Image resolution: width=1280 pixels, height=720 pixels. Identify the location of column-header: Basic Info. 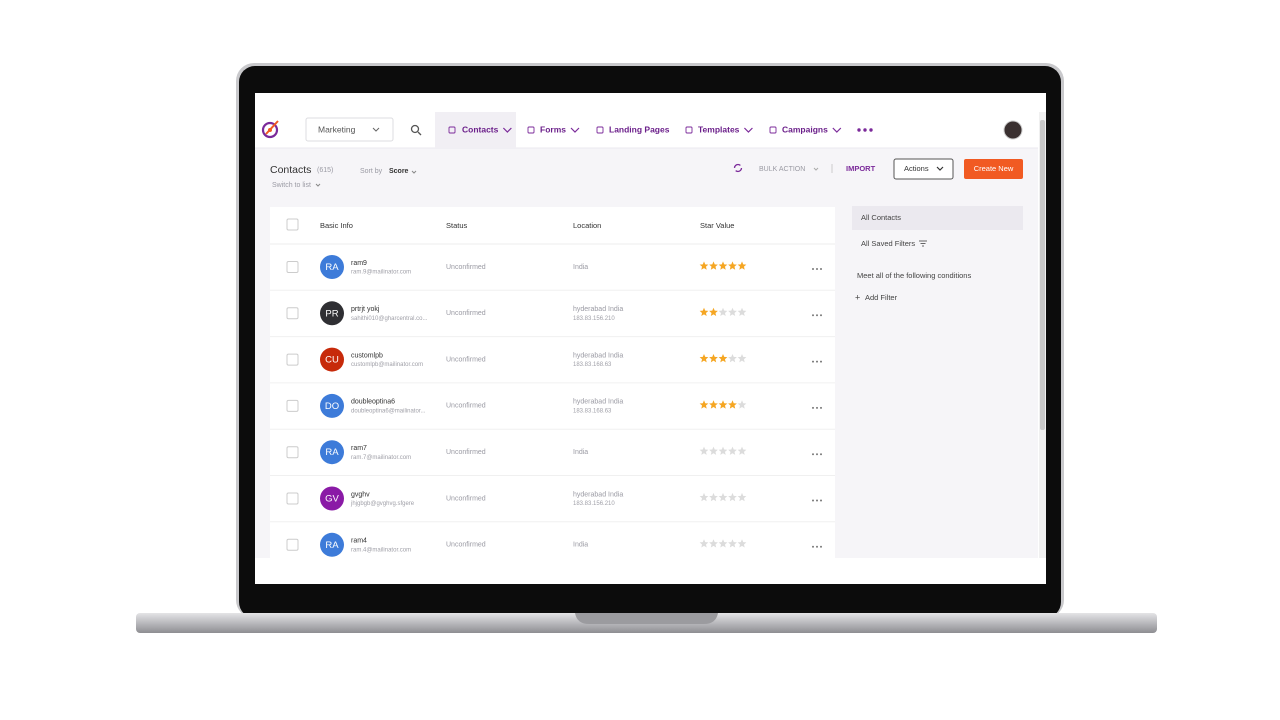
(336, 225).